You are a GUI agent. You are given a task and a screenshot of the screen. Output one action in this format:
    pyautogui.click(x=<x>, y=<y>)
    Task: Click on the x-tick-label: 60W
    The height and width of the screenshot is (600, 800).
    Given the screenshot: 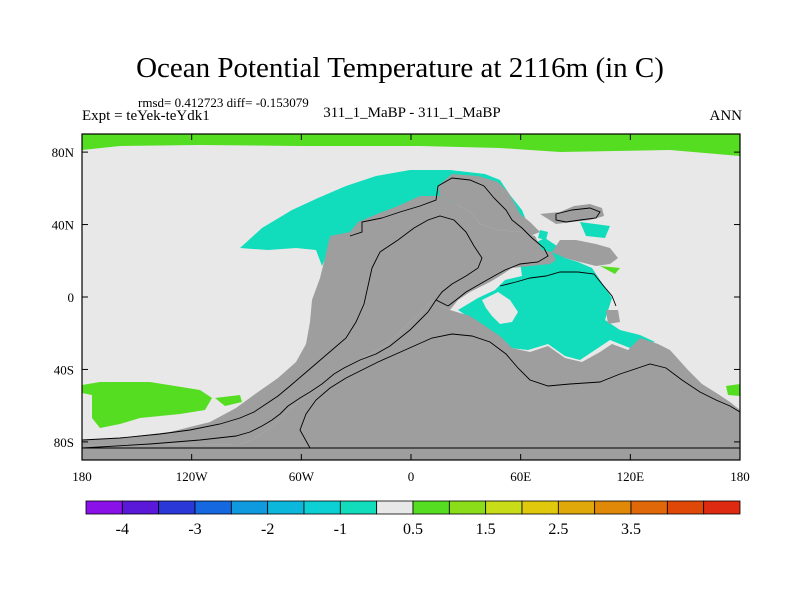 What is the action you would take?
    pyautogui.click(x=302, y=476)
    